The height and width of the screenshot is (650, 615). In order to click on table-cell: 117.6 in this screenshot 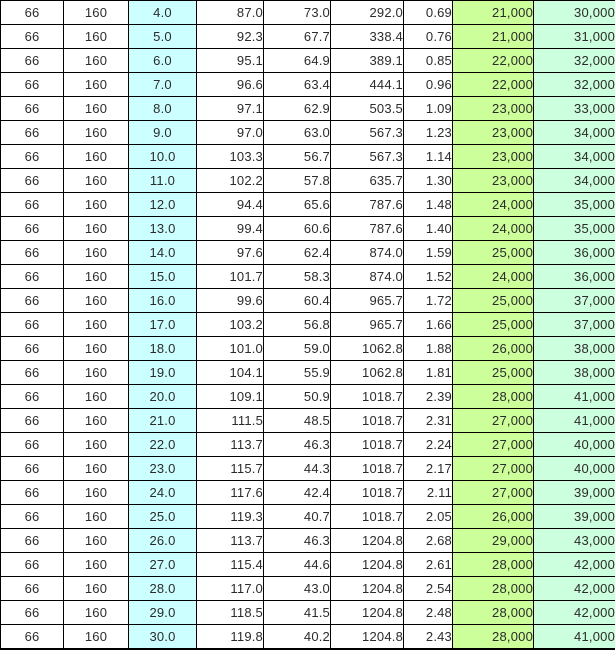, I will do `click(230, 493)`.